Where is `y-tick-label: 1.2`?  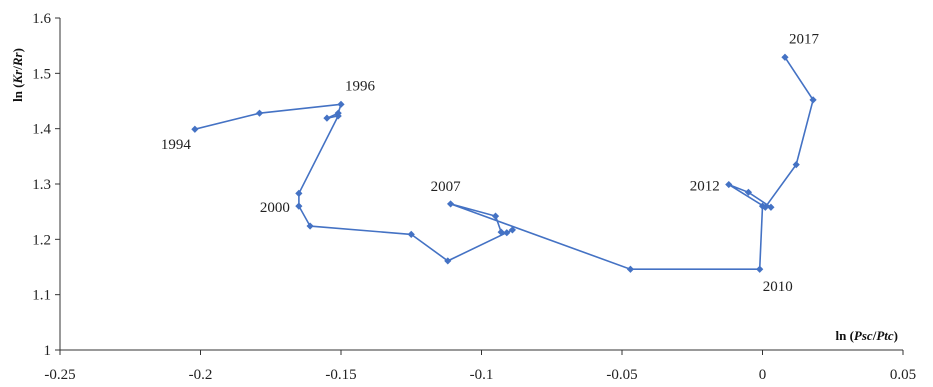 y-tick-label: 1.2 is located at coordinates (41, 240).